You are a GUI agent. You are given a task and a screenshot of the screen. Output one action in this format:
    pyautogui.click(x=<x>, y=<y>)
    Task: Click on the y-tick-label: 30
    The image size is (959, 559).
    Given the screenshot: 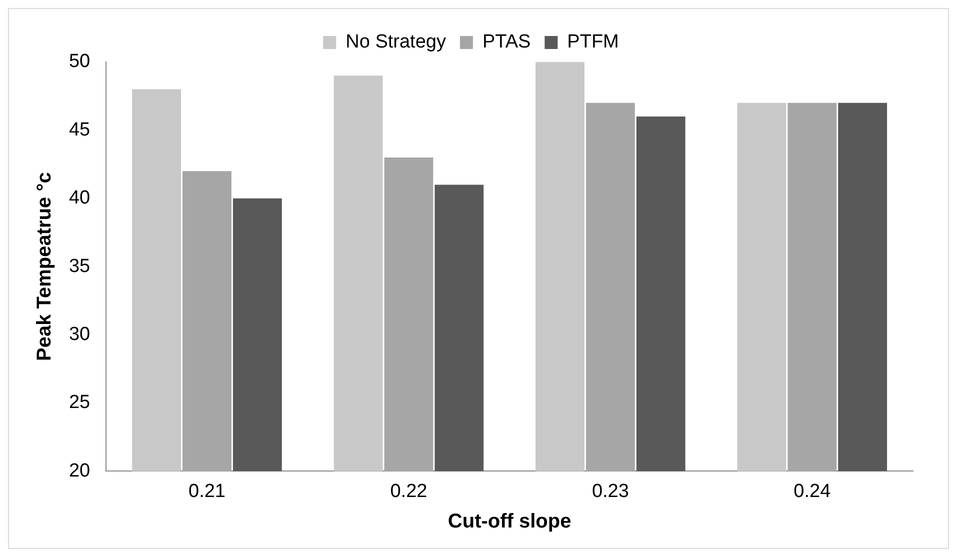 What is the action you would take?
    pyautogui.click(x=79, y=335)
    